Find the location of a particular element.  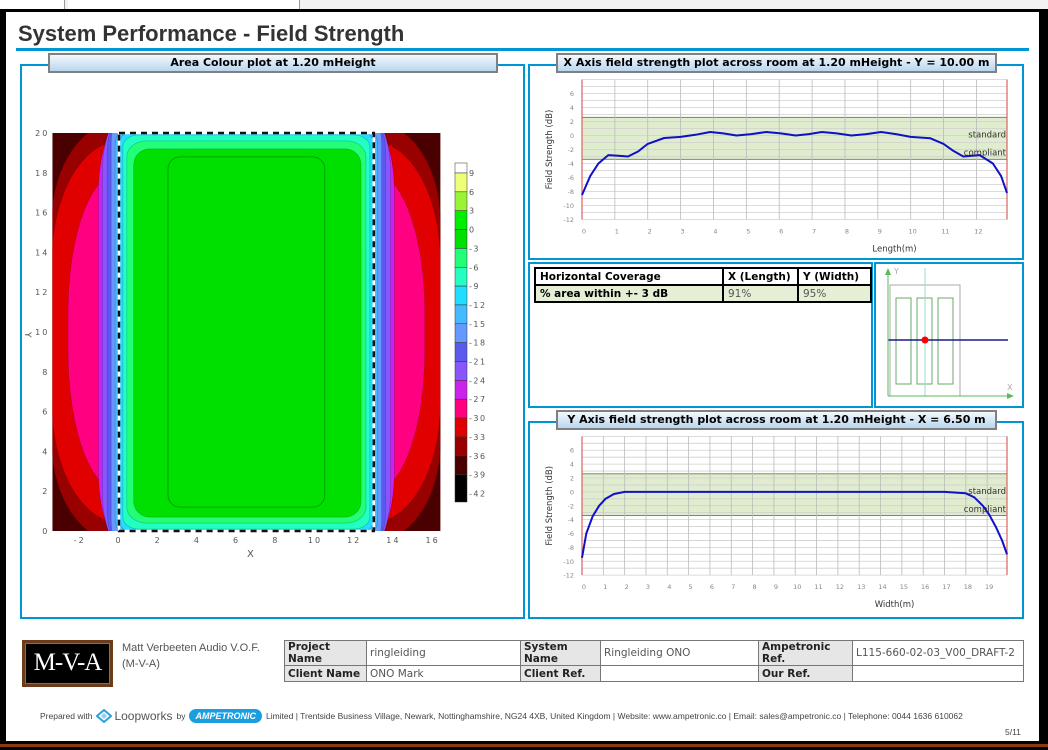

logo-text: M-V-A is located at coordinates (67, 663).